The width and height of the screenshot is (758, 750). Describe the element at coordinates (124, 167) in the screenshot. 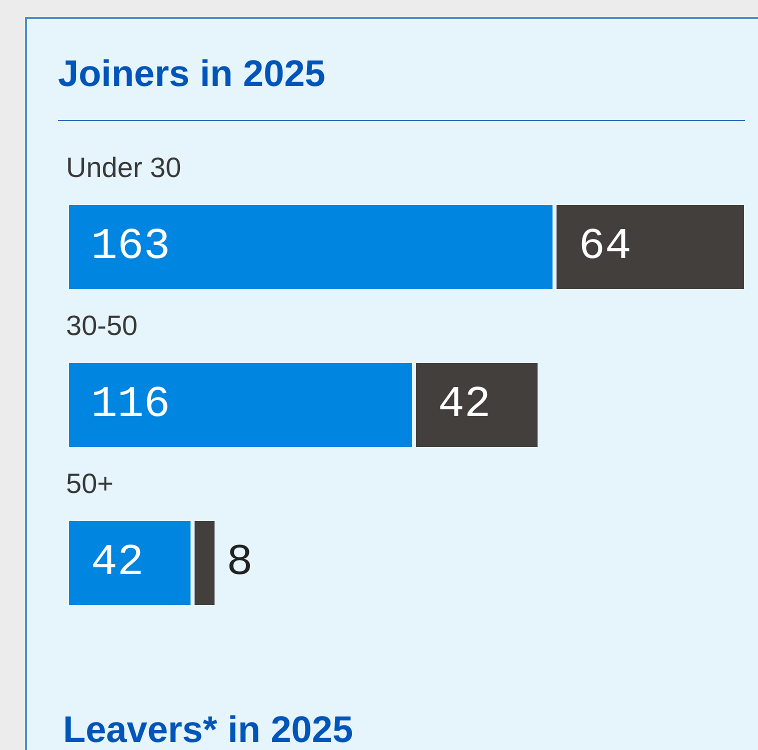

I see `y-tick-label: Under 30` at that location.